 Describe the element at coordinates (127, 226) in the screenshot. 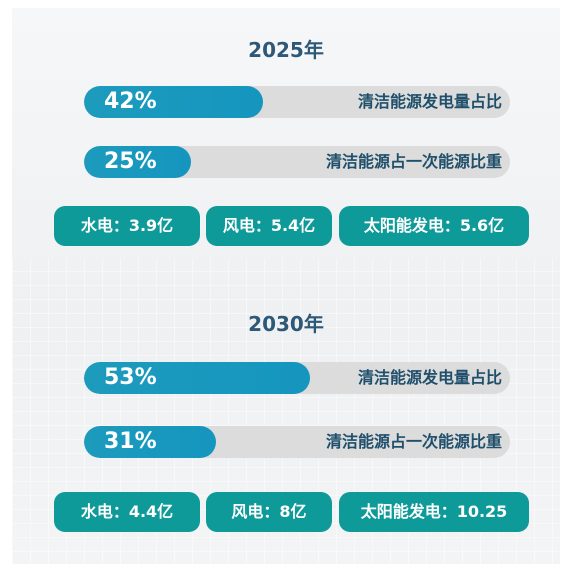

I see `pill-hydro: 水电：3.9亿` at that location.